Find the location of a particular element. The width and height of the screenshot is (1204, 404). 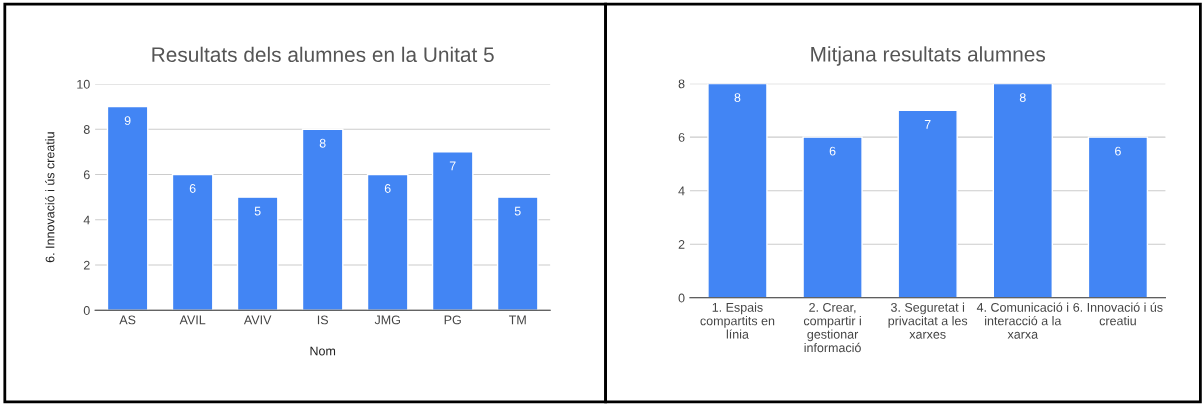

x-tick-label: 6. Innovació i ús creatiu is located at coordinates (1118, 314).